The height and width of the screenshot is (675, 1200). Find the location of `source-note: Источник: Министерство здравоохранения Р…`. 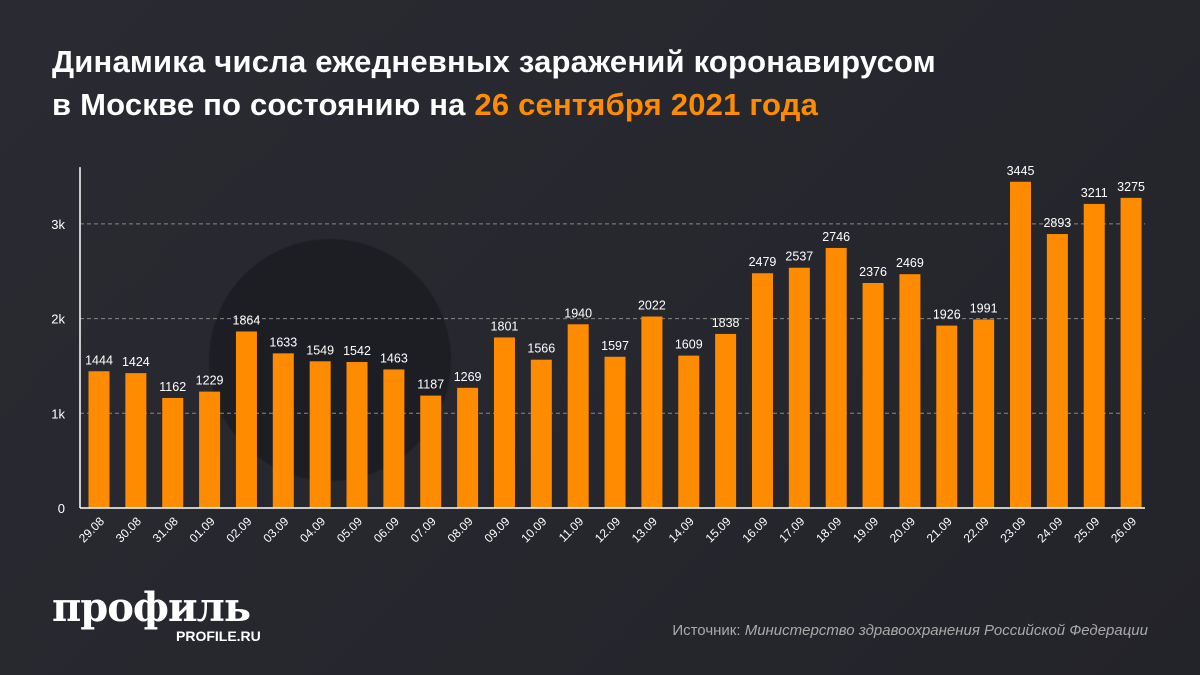

source-note: Источник: Министерство здравоохранения Р… is located at coordinates (910, 630).